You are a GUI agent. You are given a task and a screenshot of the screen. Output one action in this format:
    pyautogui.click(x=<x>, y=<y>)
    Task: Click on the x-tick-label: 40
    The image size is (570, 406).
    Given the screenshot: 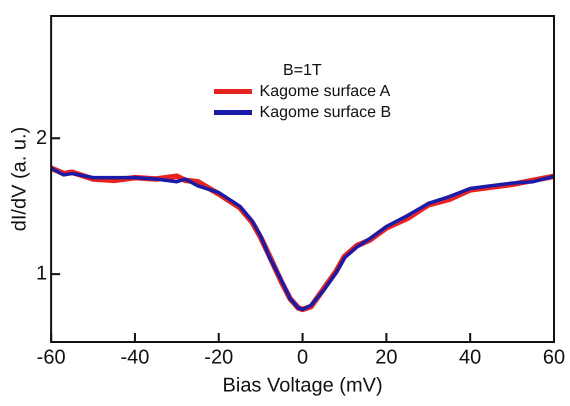 What is the action you would take?
    pyautogui.click(x=470, y=357)
    